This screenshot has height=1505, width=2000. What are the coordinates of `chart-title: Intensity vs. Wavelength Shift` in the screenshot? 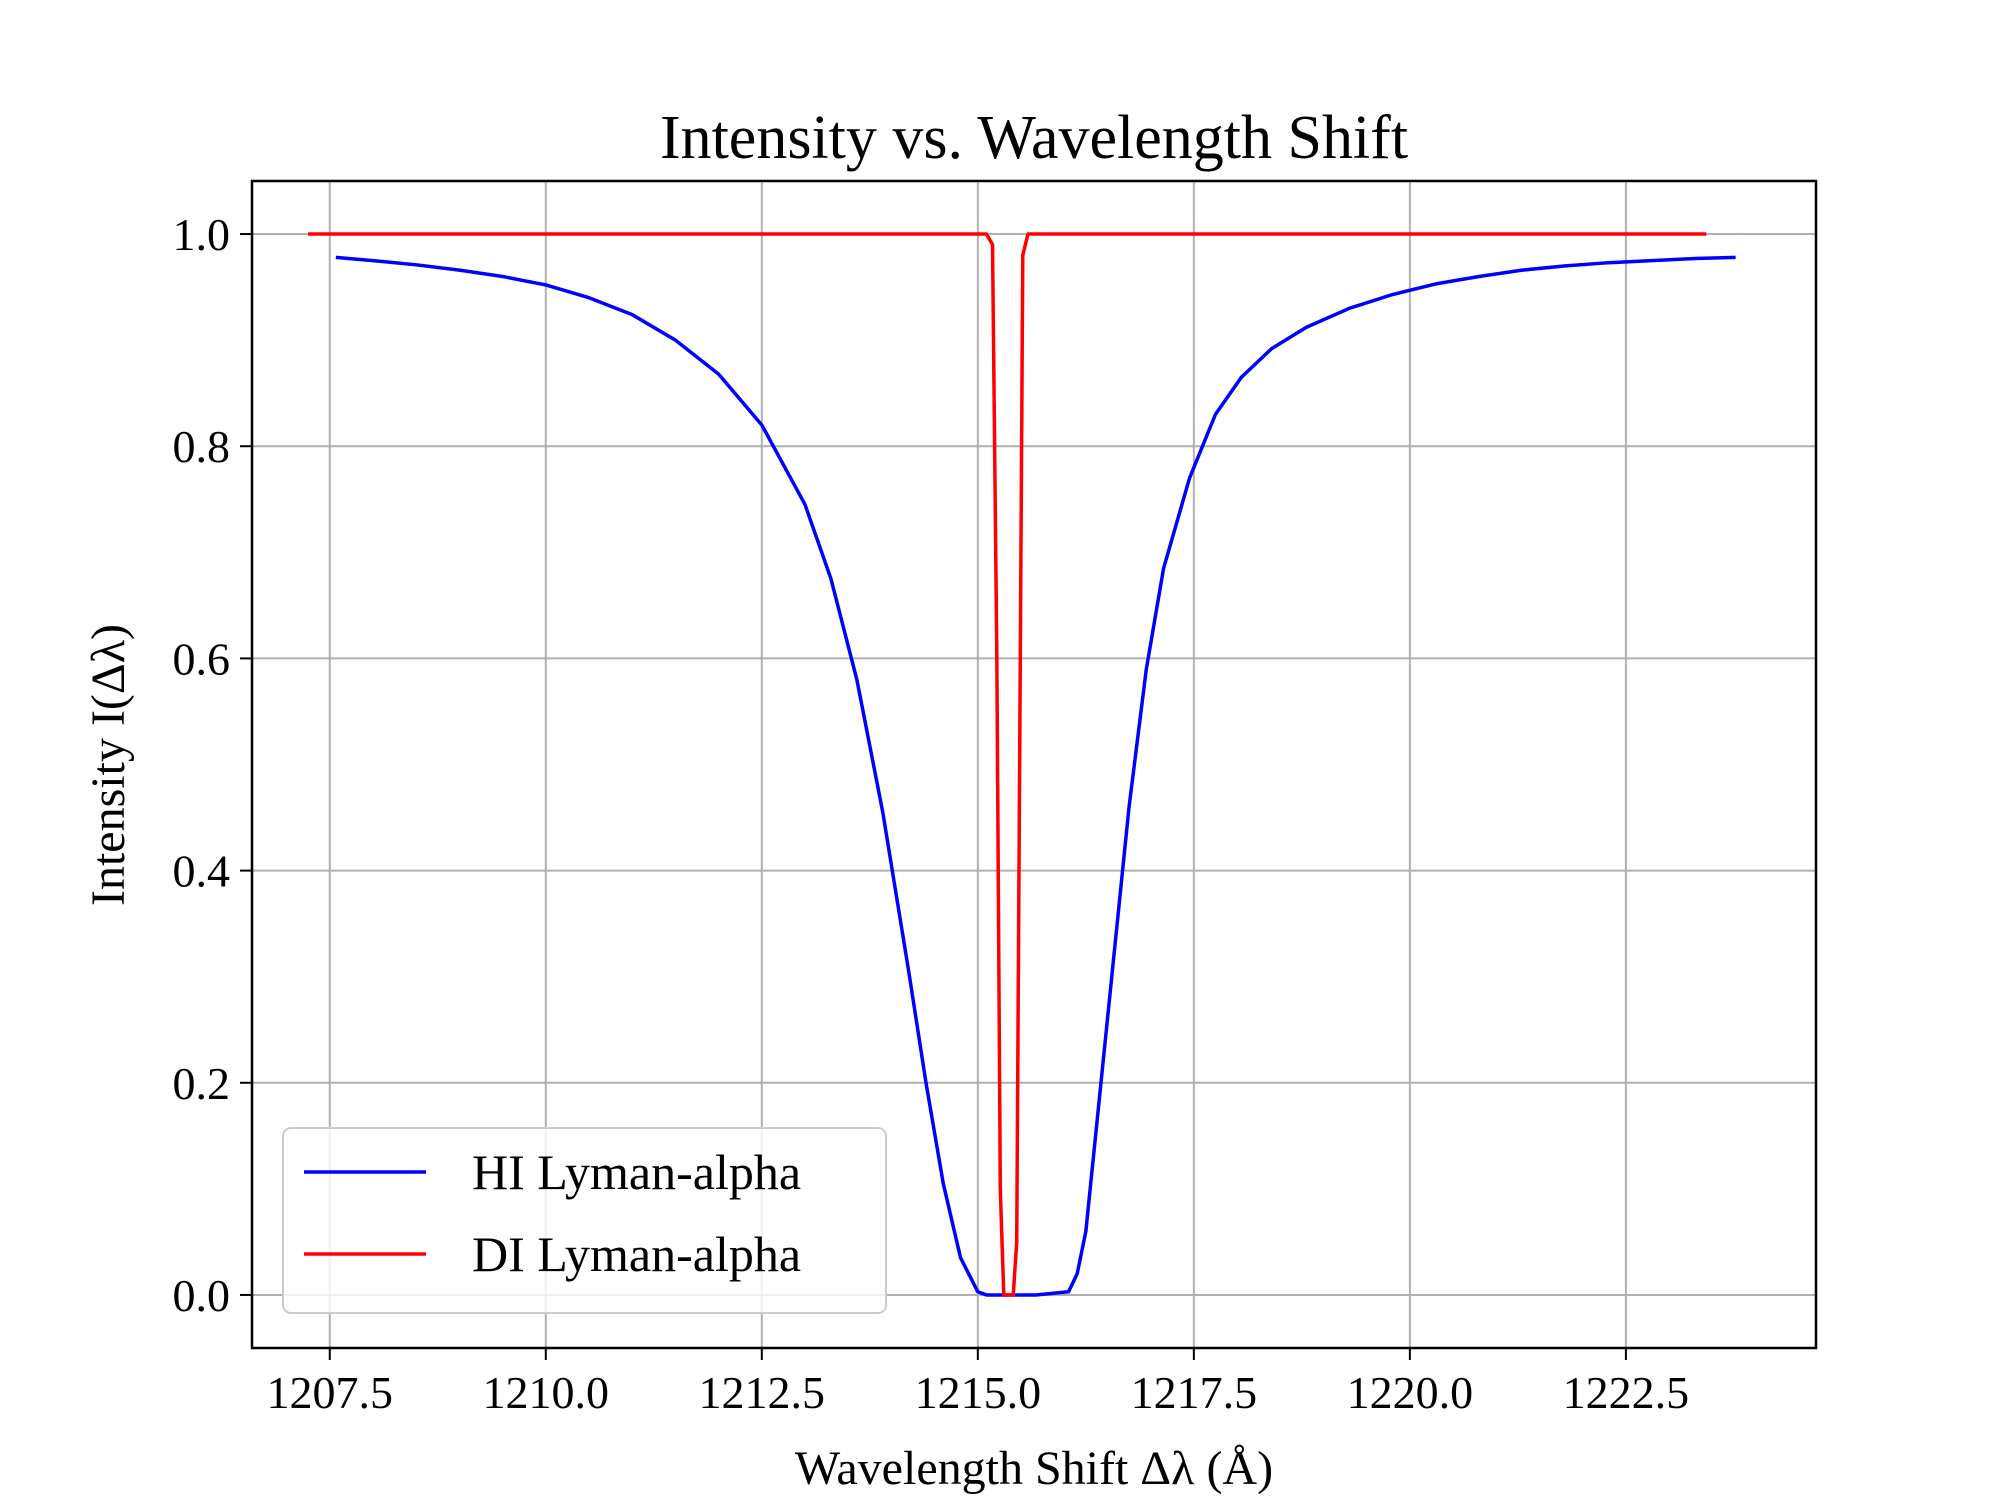 It's located at (1034, 138).